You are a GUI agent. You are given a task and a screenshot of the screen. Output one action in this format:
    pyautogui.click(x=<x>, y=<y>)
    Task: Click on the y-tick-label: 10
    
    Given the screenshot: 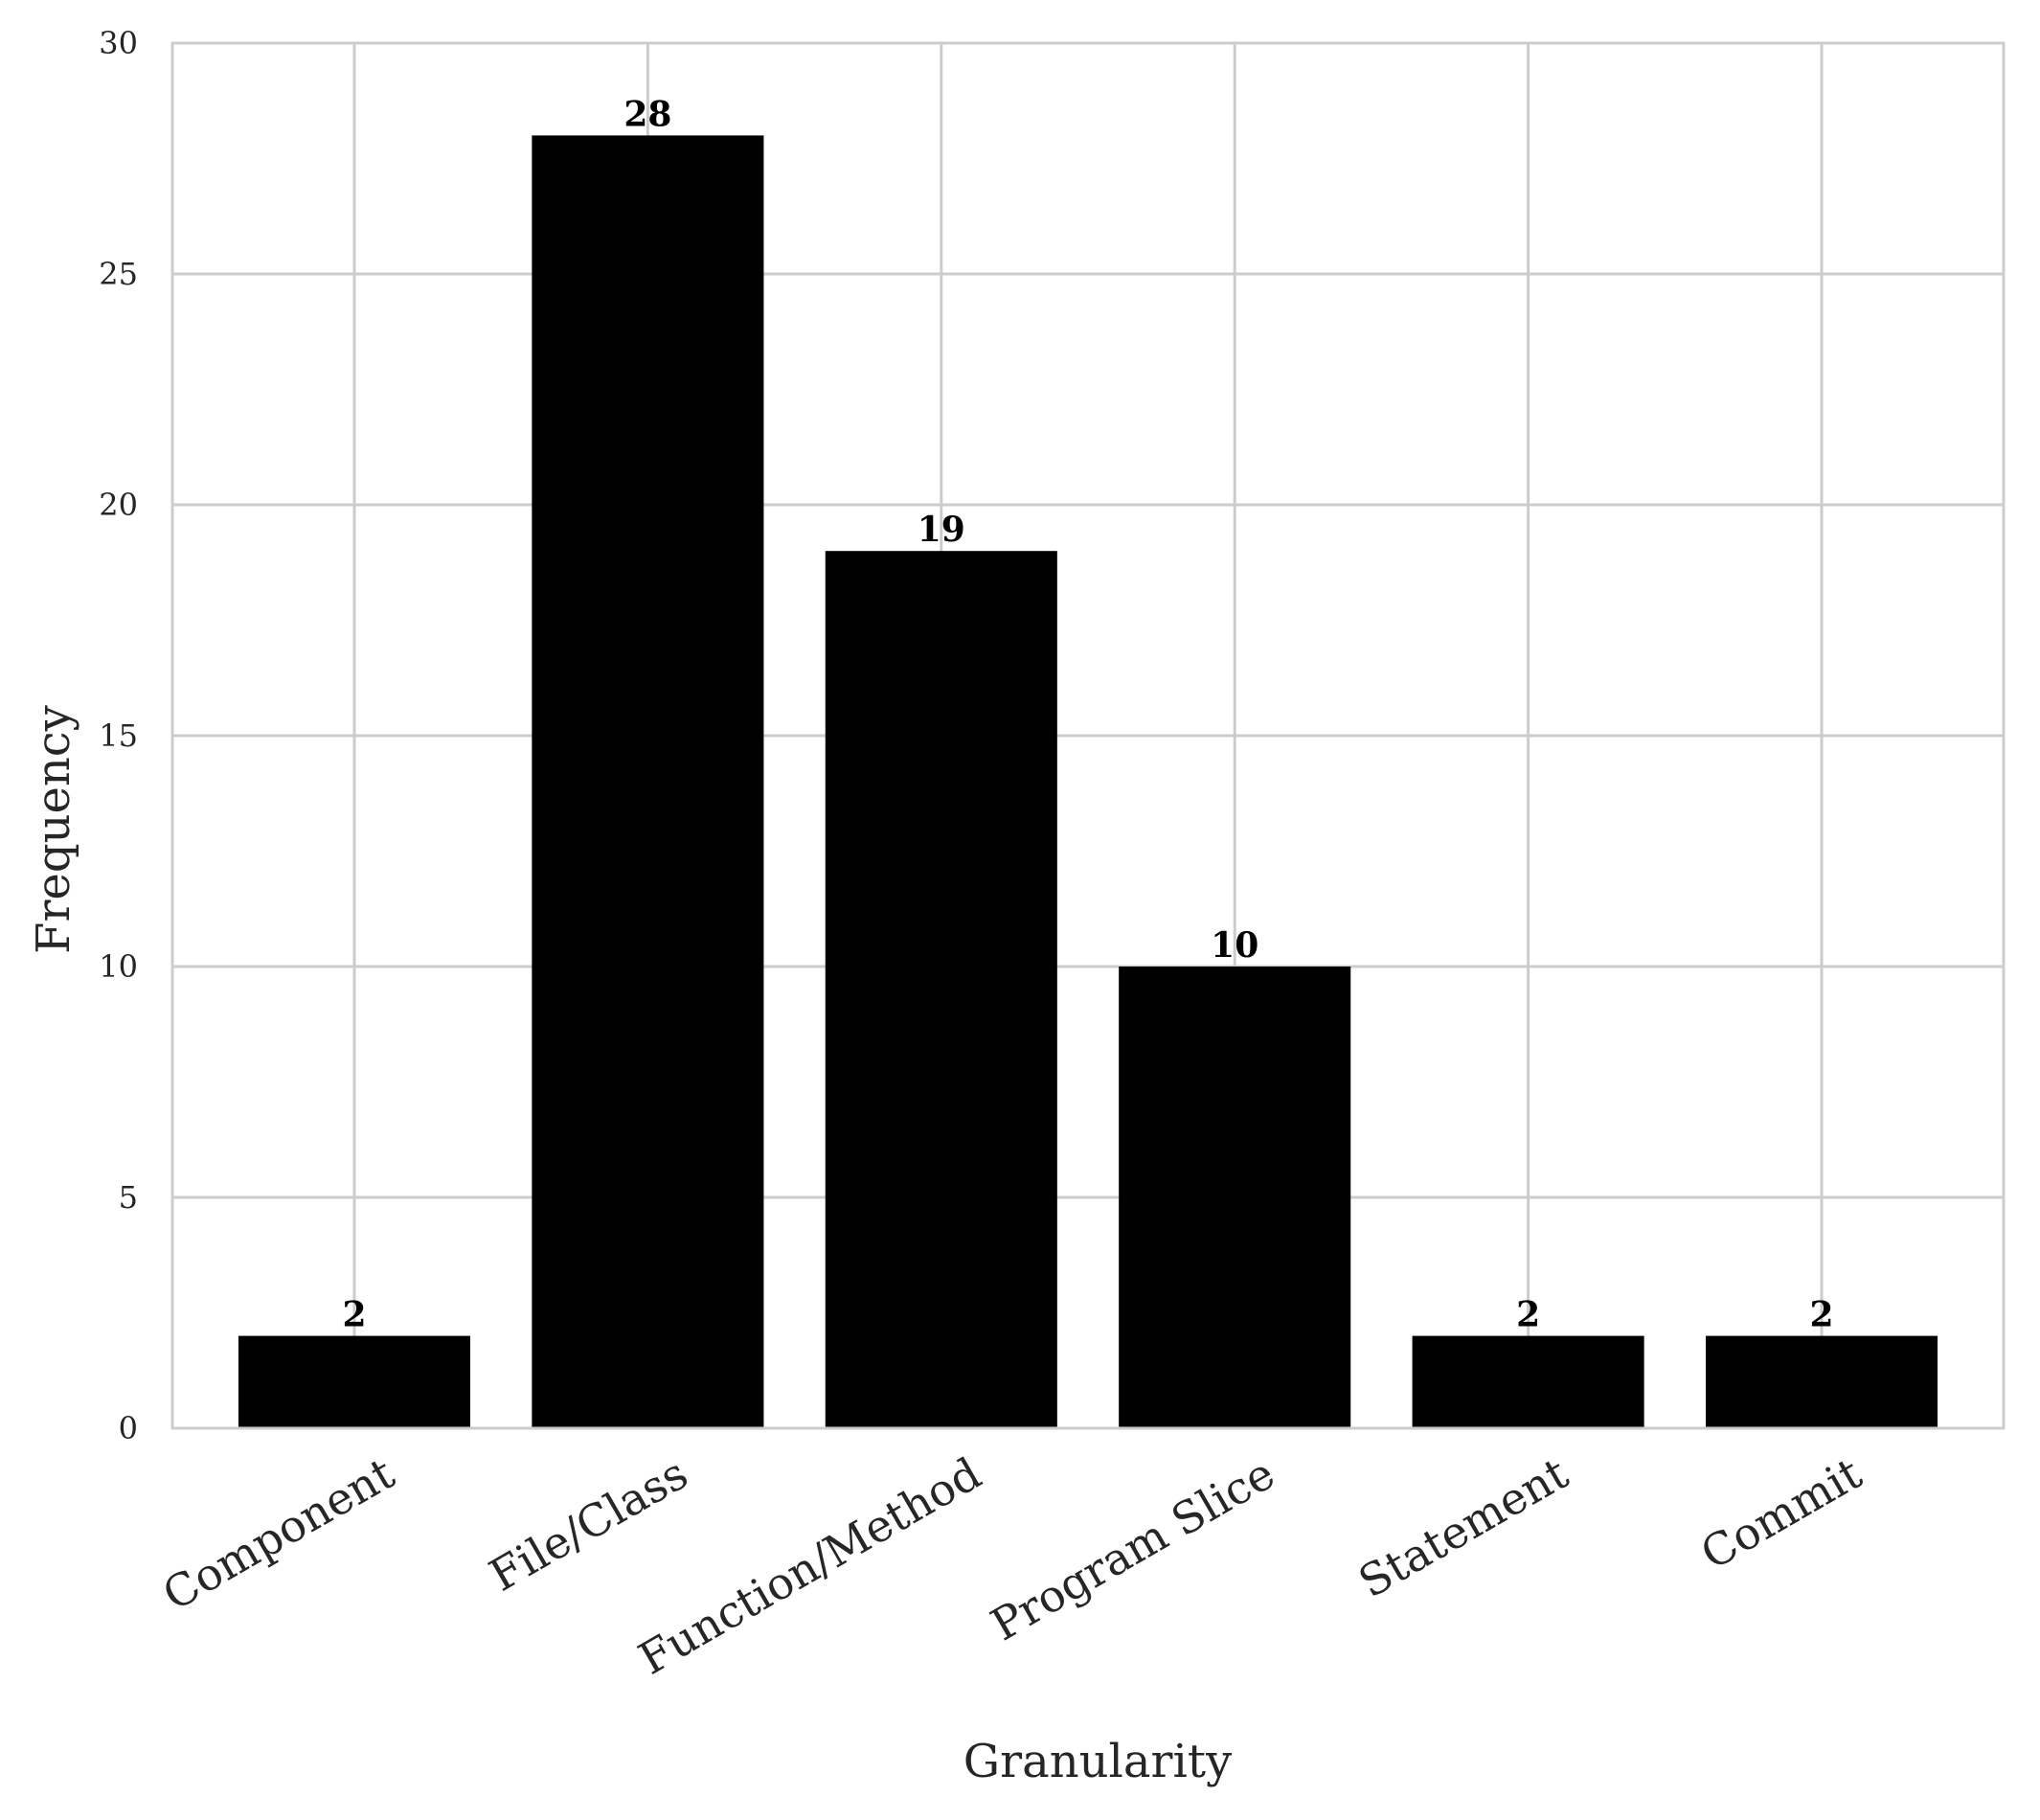 What is the action you would take?
    pyautogui.click(x=118, y=966)
    